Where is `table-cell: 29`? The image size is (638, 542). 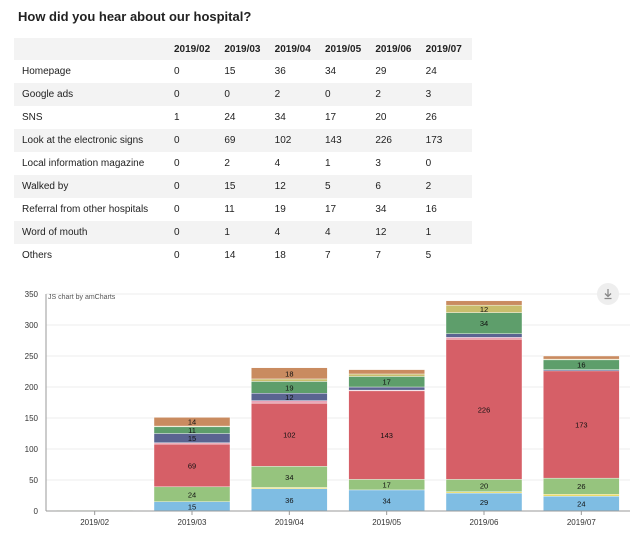 table-cell: 29 is located at coordinates (381, 71).